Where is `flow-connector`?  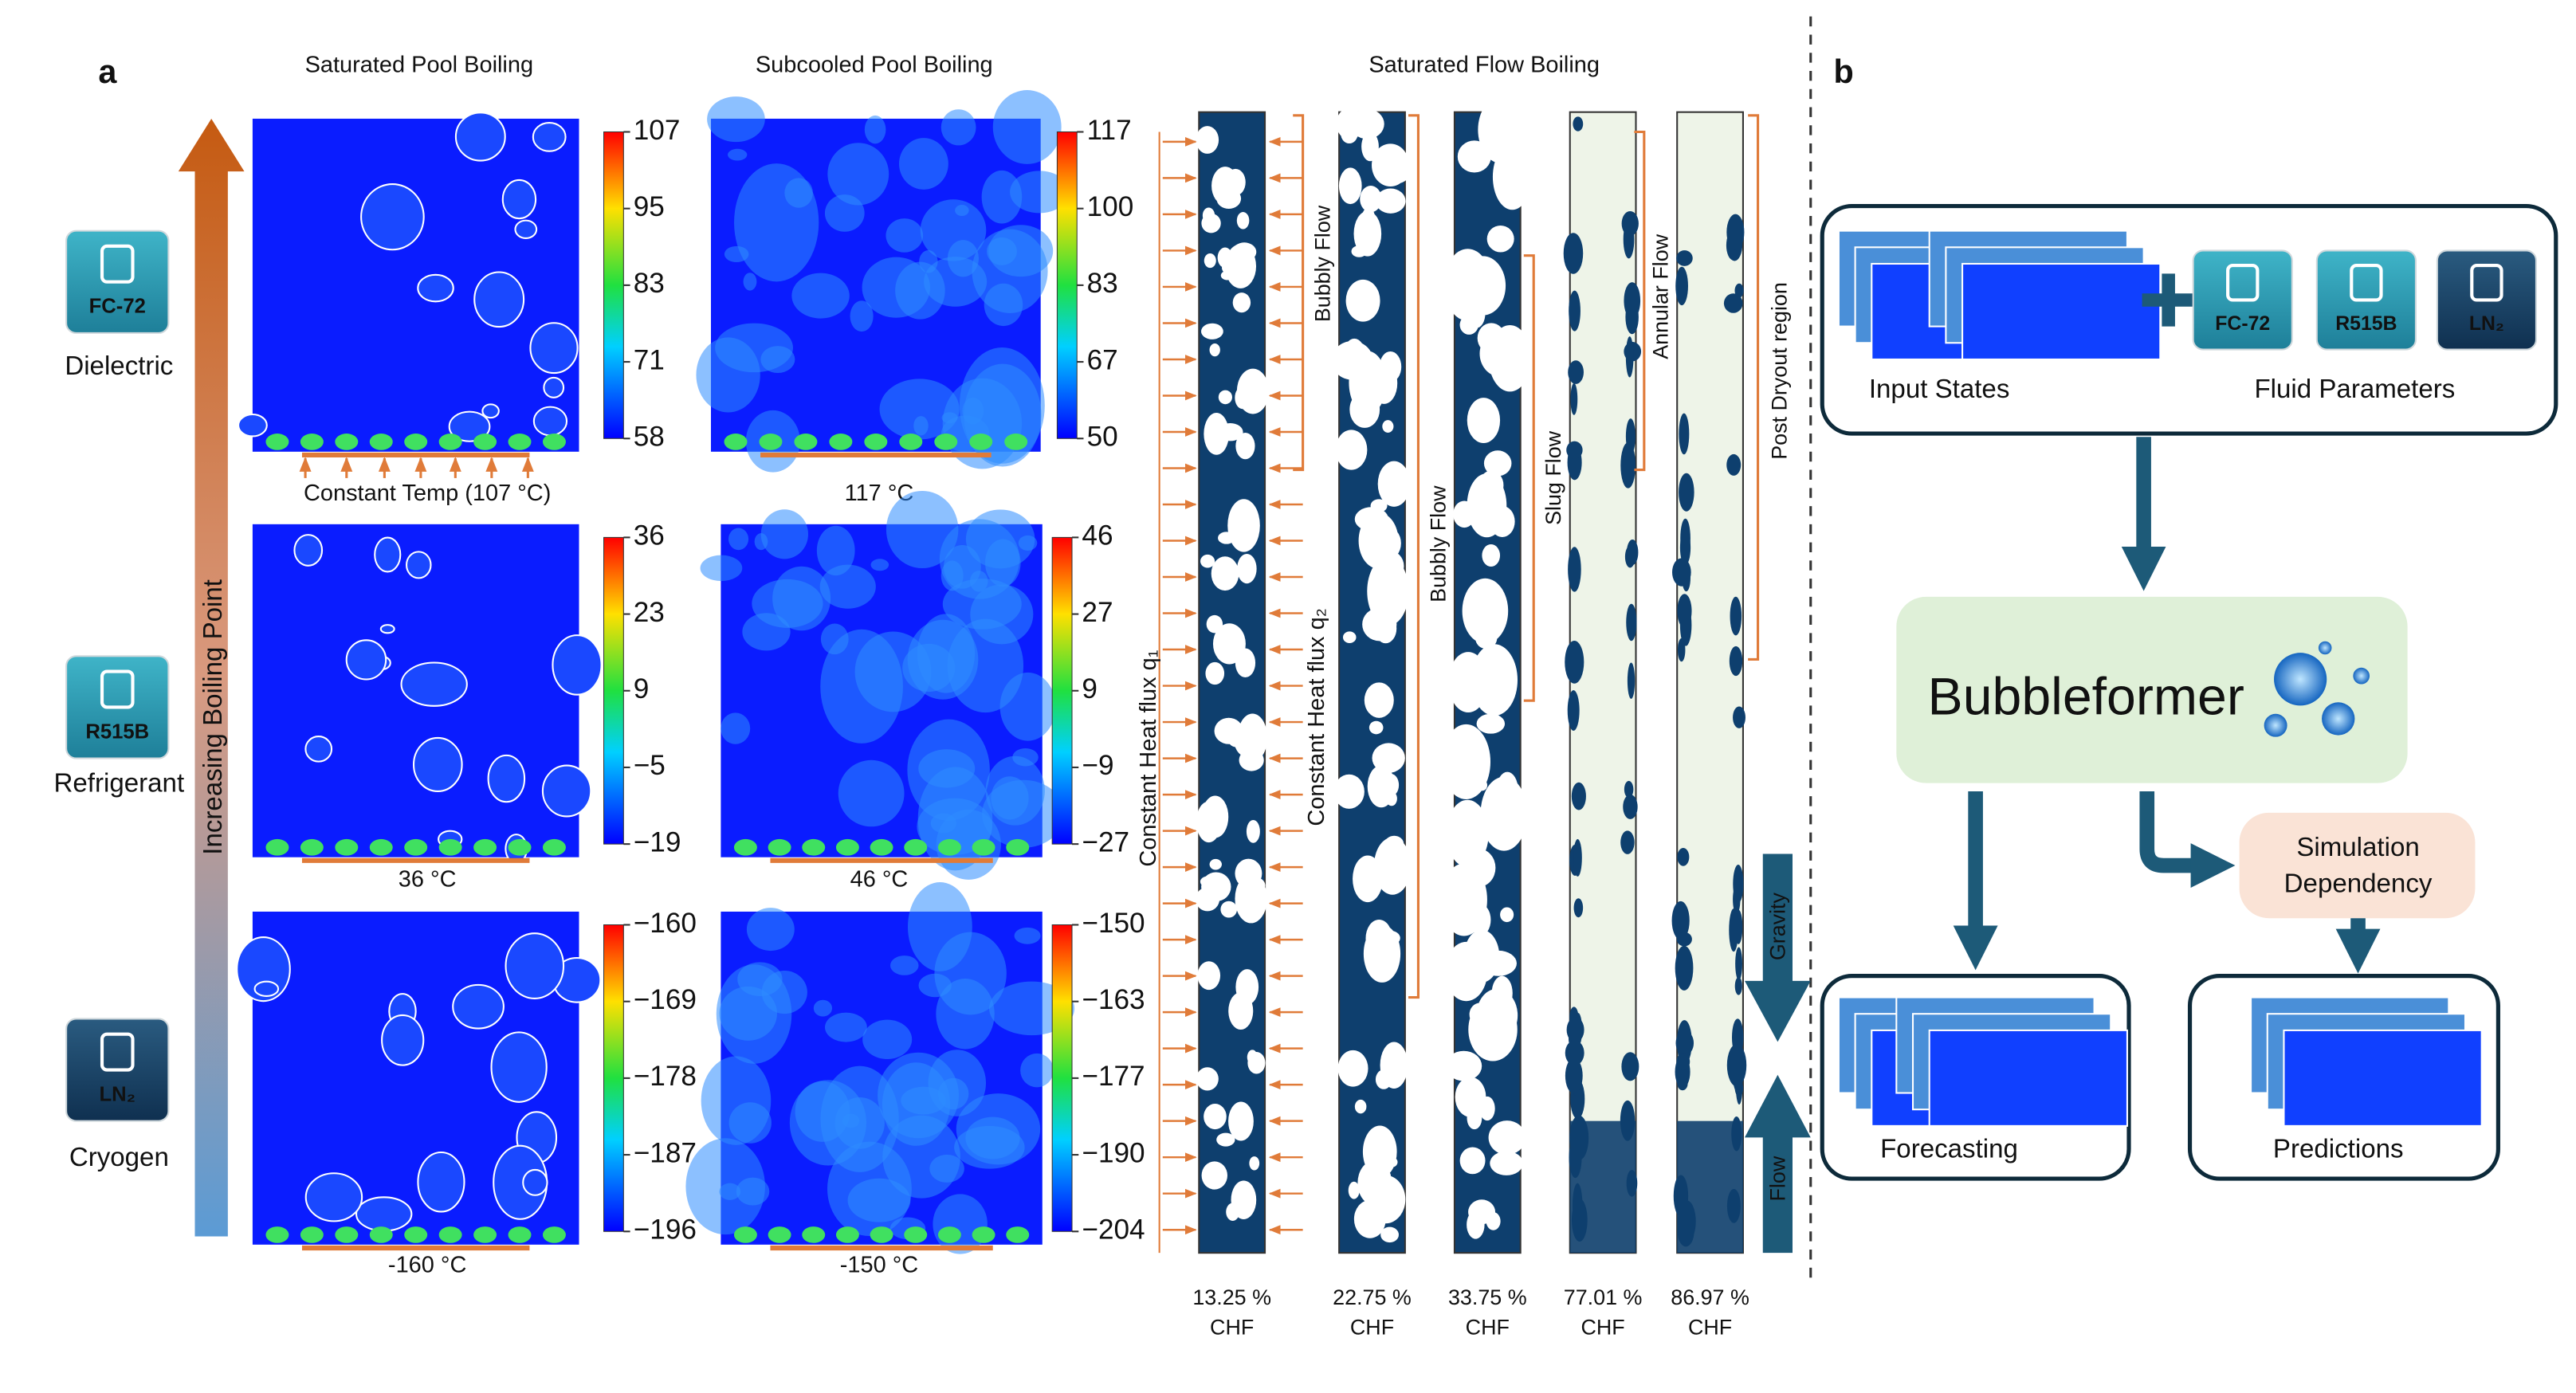 flow-connector is located at coordinates (2187, 840).